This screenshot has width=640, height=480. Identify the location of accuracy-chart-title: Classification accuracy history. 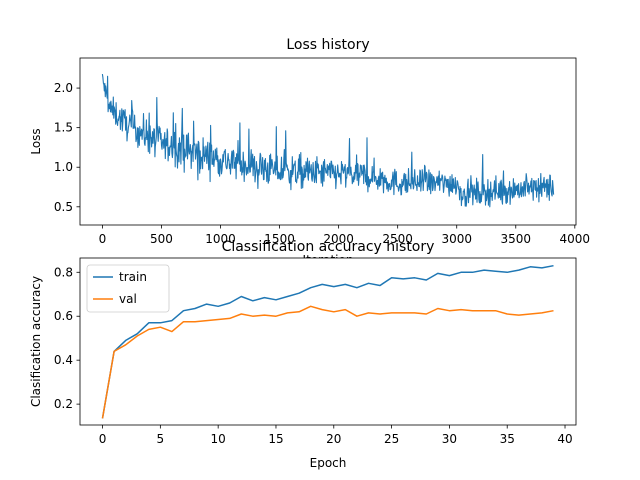
(328, 247).